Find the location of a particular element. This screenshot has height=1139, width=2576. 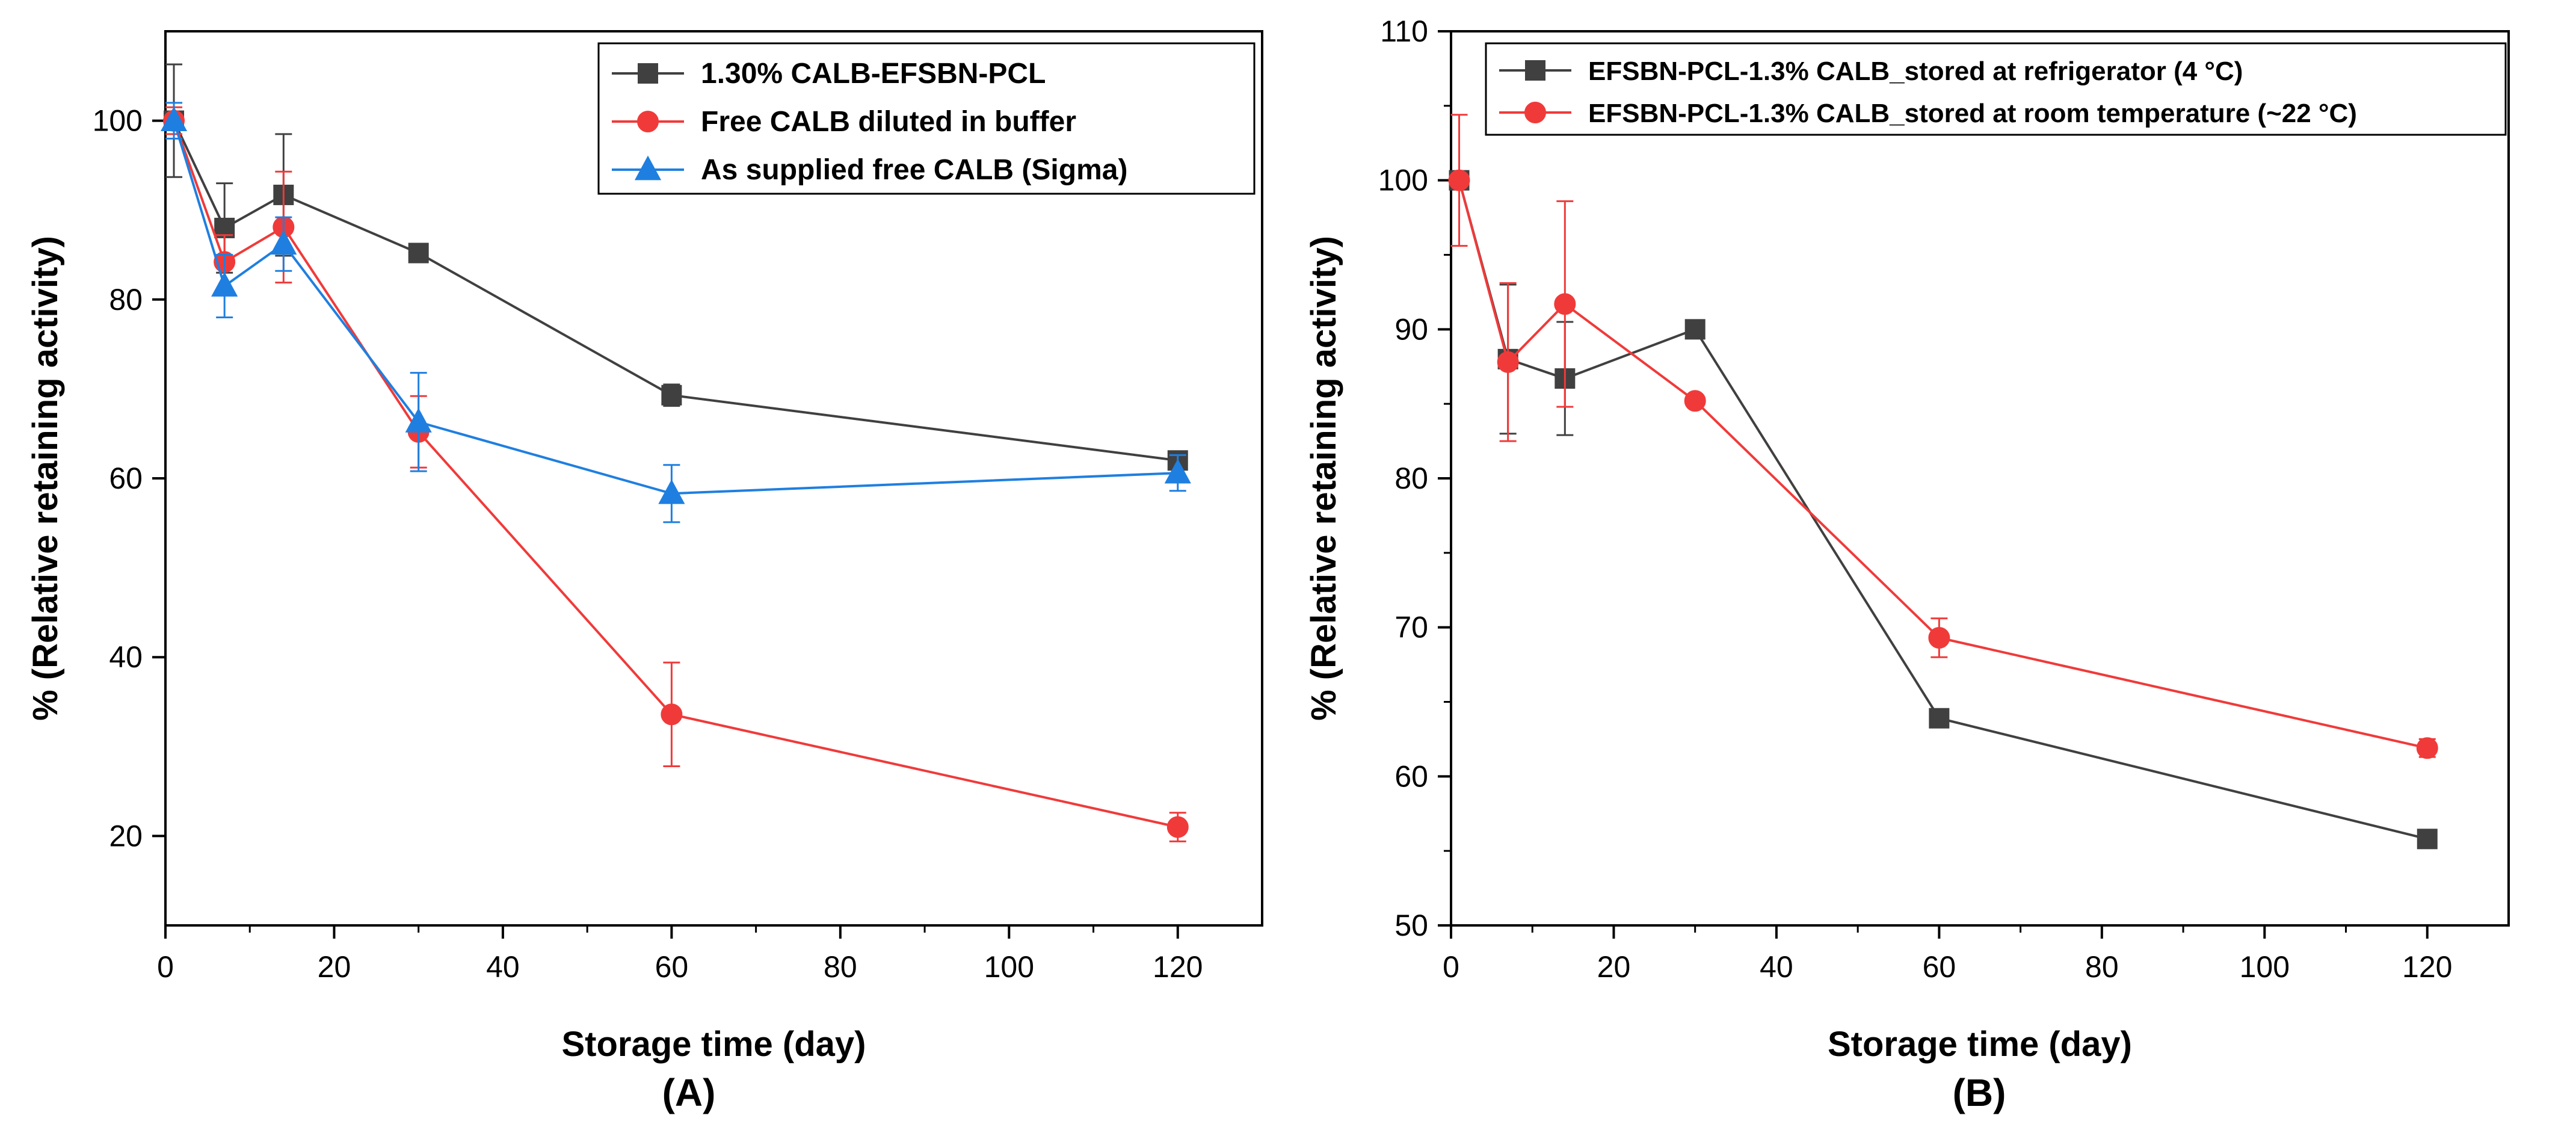

chart2-y-tick-label: 60 is located at coordinates (1411, 776).